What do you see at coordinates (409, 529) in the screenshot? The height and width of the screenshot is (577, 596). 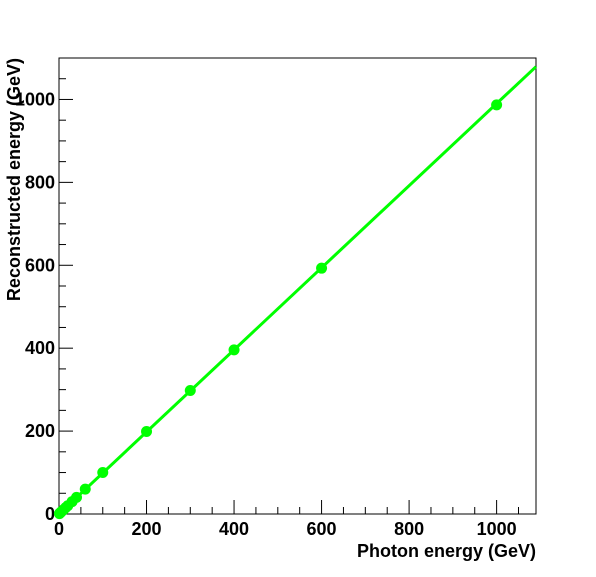 I see `x-tick-label: 800` at bounding box center [409, 529].